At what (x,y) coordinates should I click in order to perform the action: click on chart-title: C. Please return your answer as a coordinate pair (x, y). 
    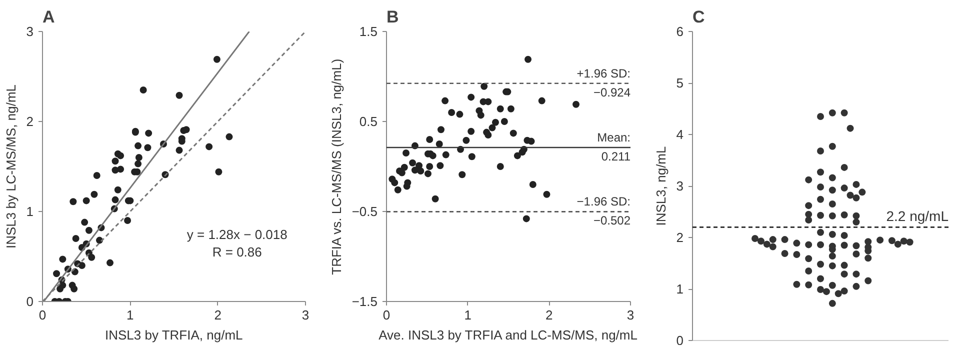
    Looking at the image, I should click on (698, 17).